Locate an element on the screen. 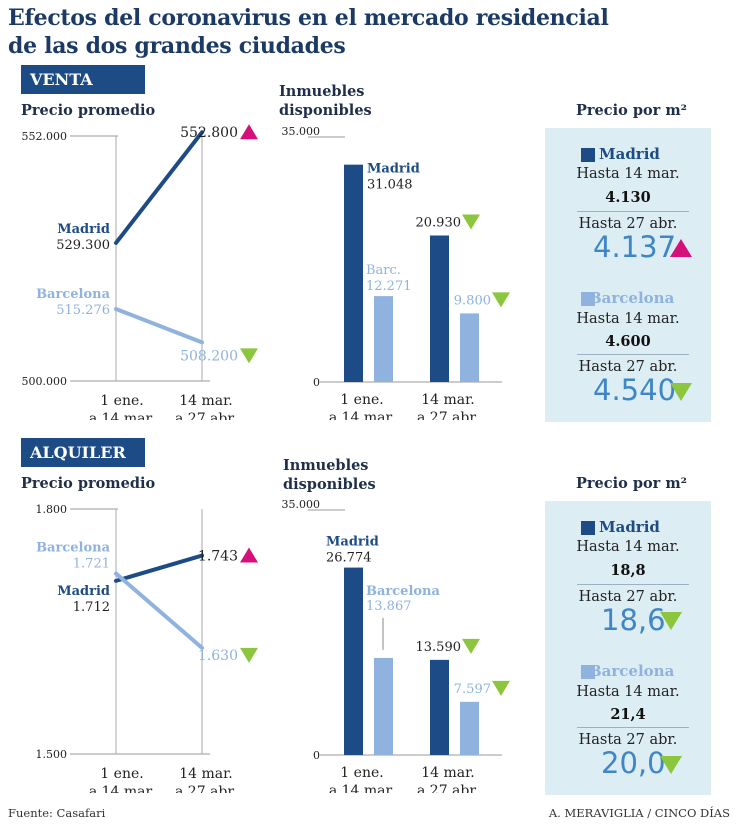 The width and height of the screenshot is (740, 824). alquiler-m2-barcelona-hasta14: Hasta 14 mar. is located at coordinates (628, 692).